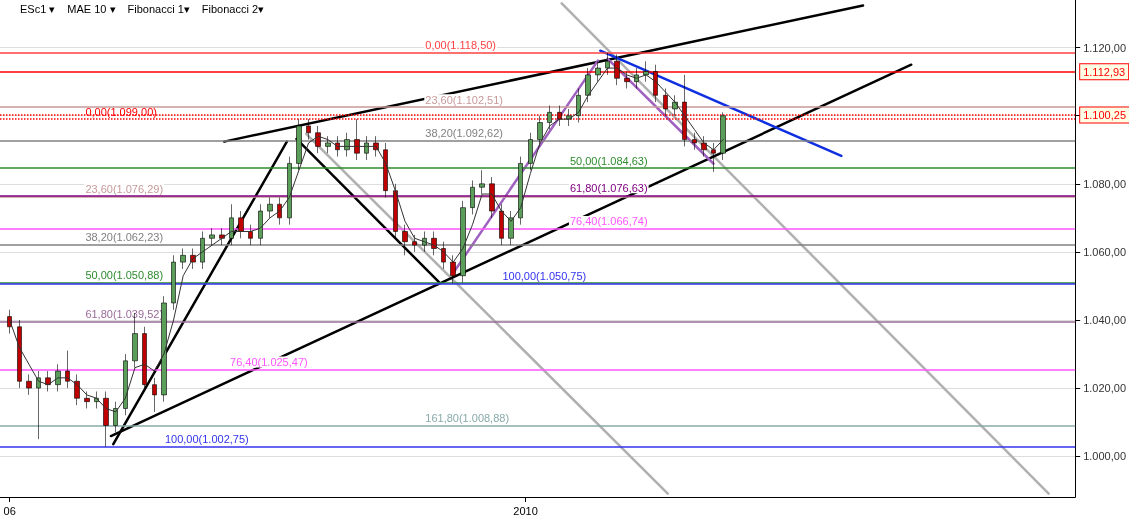  I want to click on annotation: 50,00(1.084,63), so click(608, 160).